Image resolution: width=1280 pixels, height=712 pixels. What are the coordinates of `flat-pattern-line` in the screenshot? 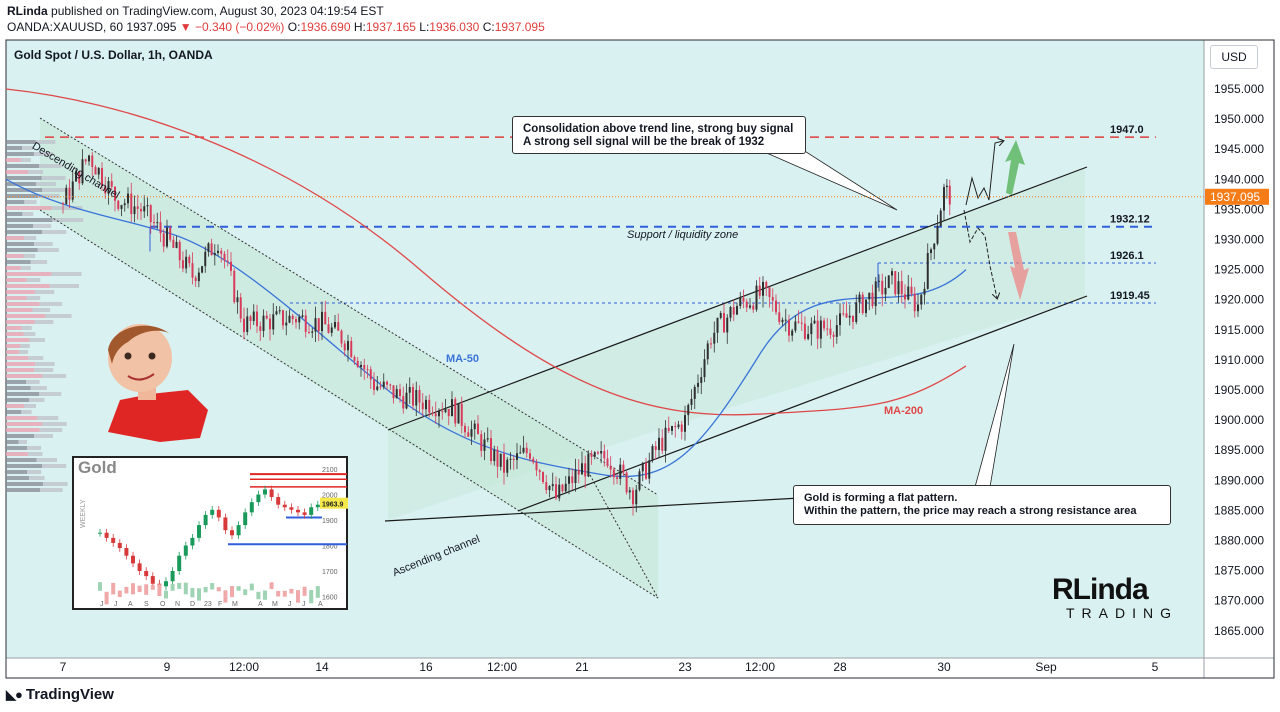 It's located at (592, 509).